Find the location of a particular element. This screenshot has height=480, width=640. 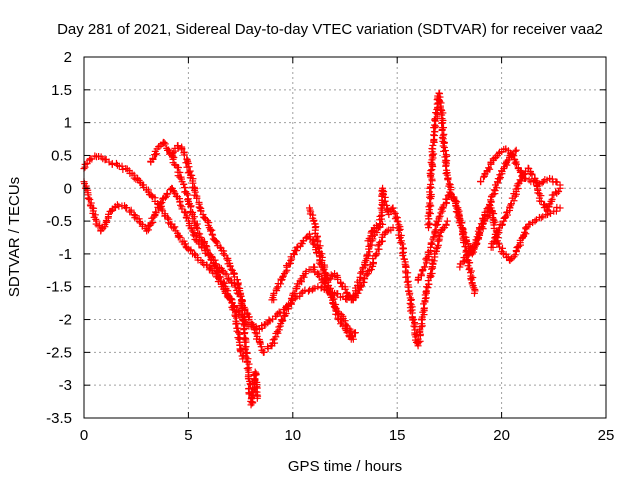

y-tick-label: -2 is located at coordinates (65, 320).